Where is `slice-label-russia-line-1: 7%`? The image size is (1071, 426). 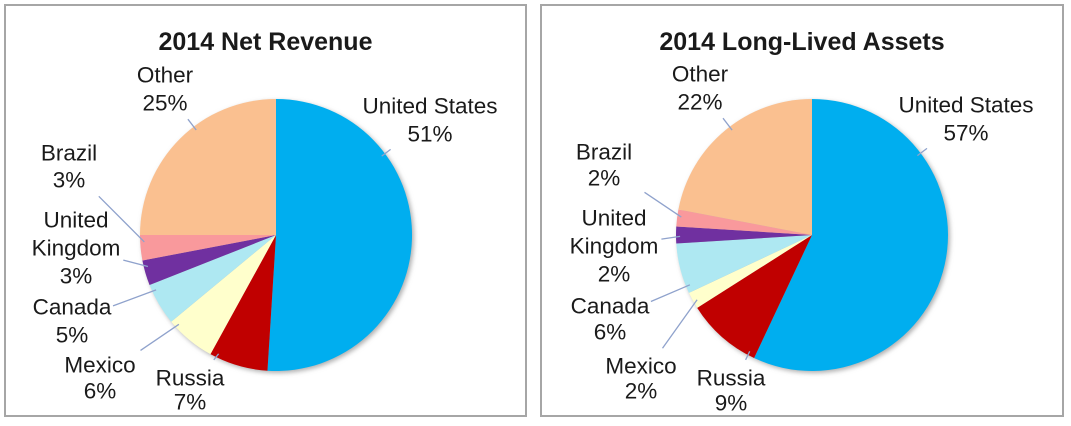
slice-label-russia-line-1: 7% is located at coordinates (190, 402).